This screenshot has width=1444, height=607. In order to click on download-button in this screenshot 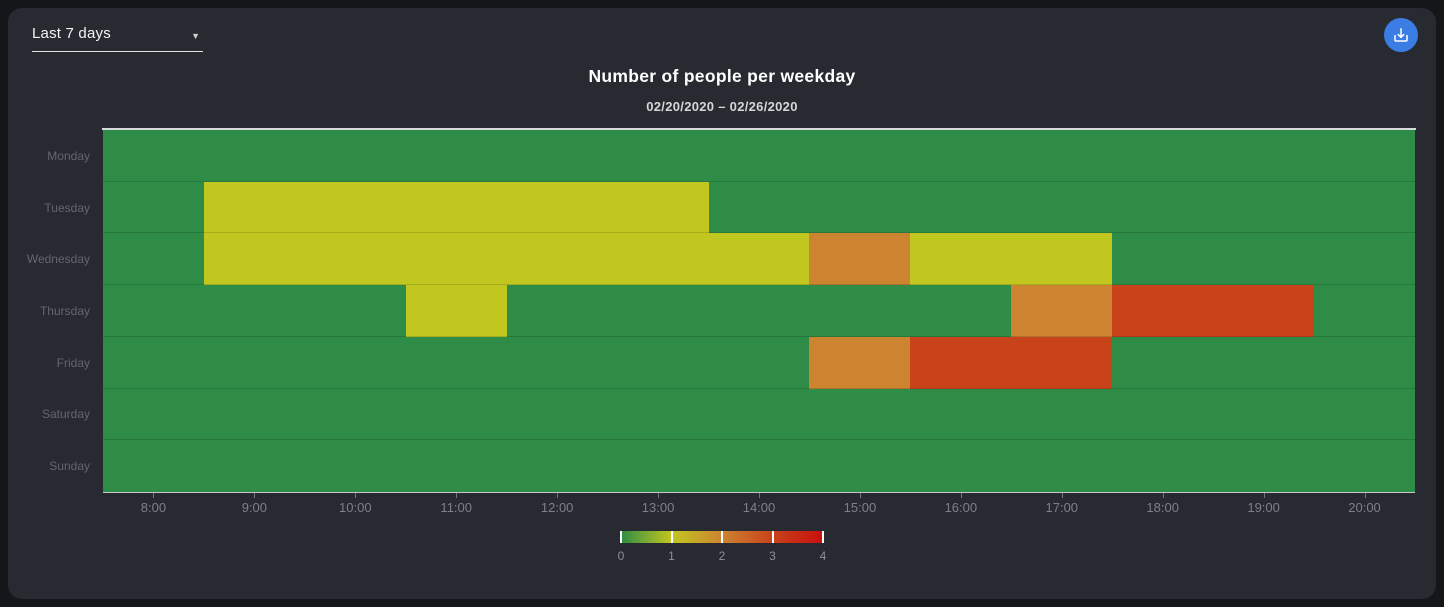, I will do `click(1401, 35)`.